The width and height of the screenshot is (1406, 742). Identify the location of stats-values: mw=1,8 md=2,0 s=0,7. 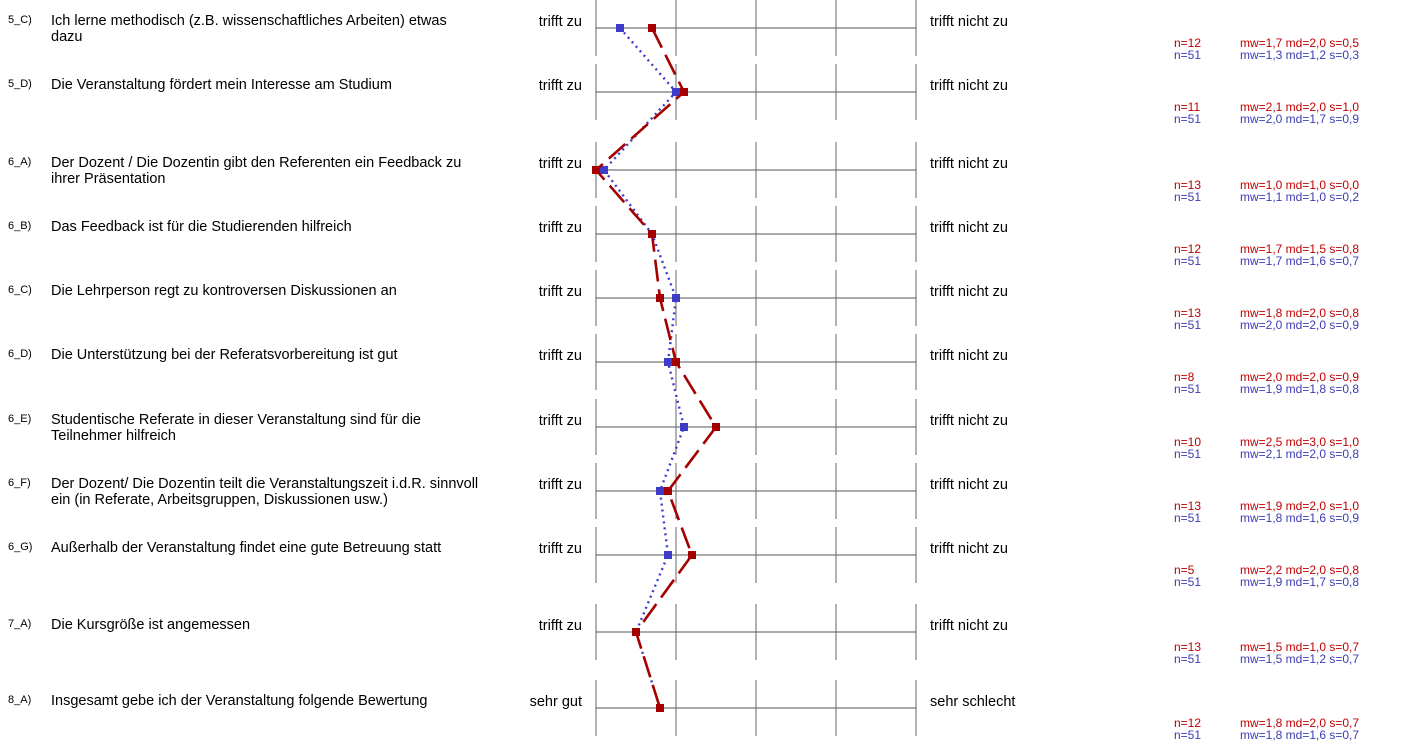
(1300, 723).